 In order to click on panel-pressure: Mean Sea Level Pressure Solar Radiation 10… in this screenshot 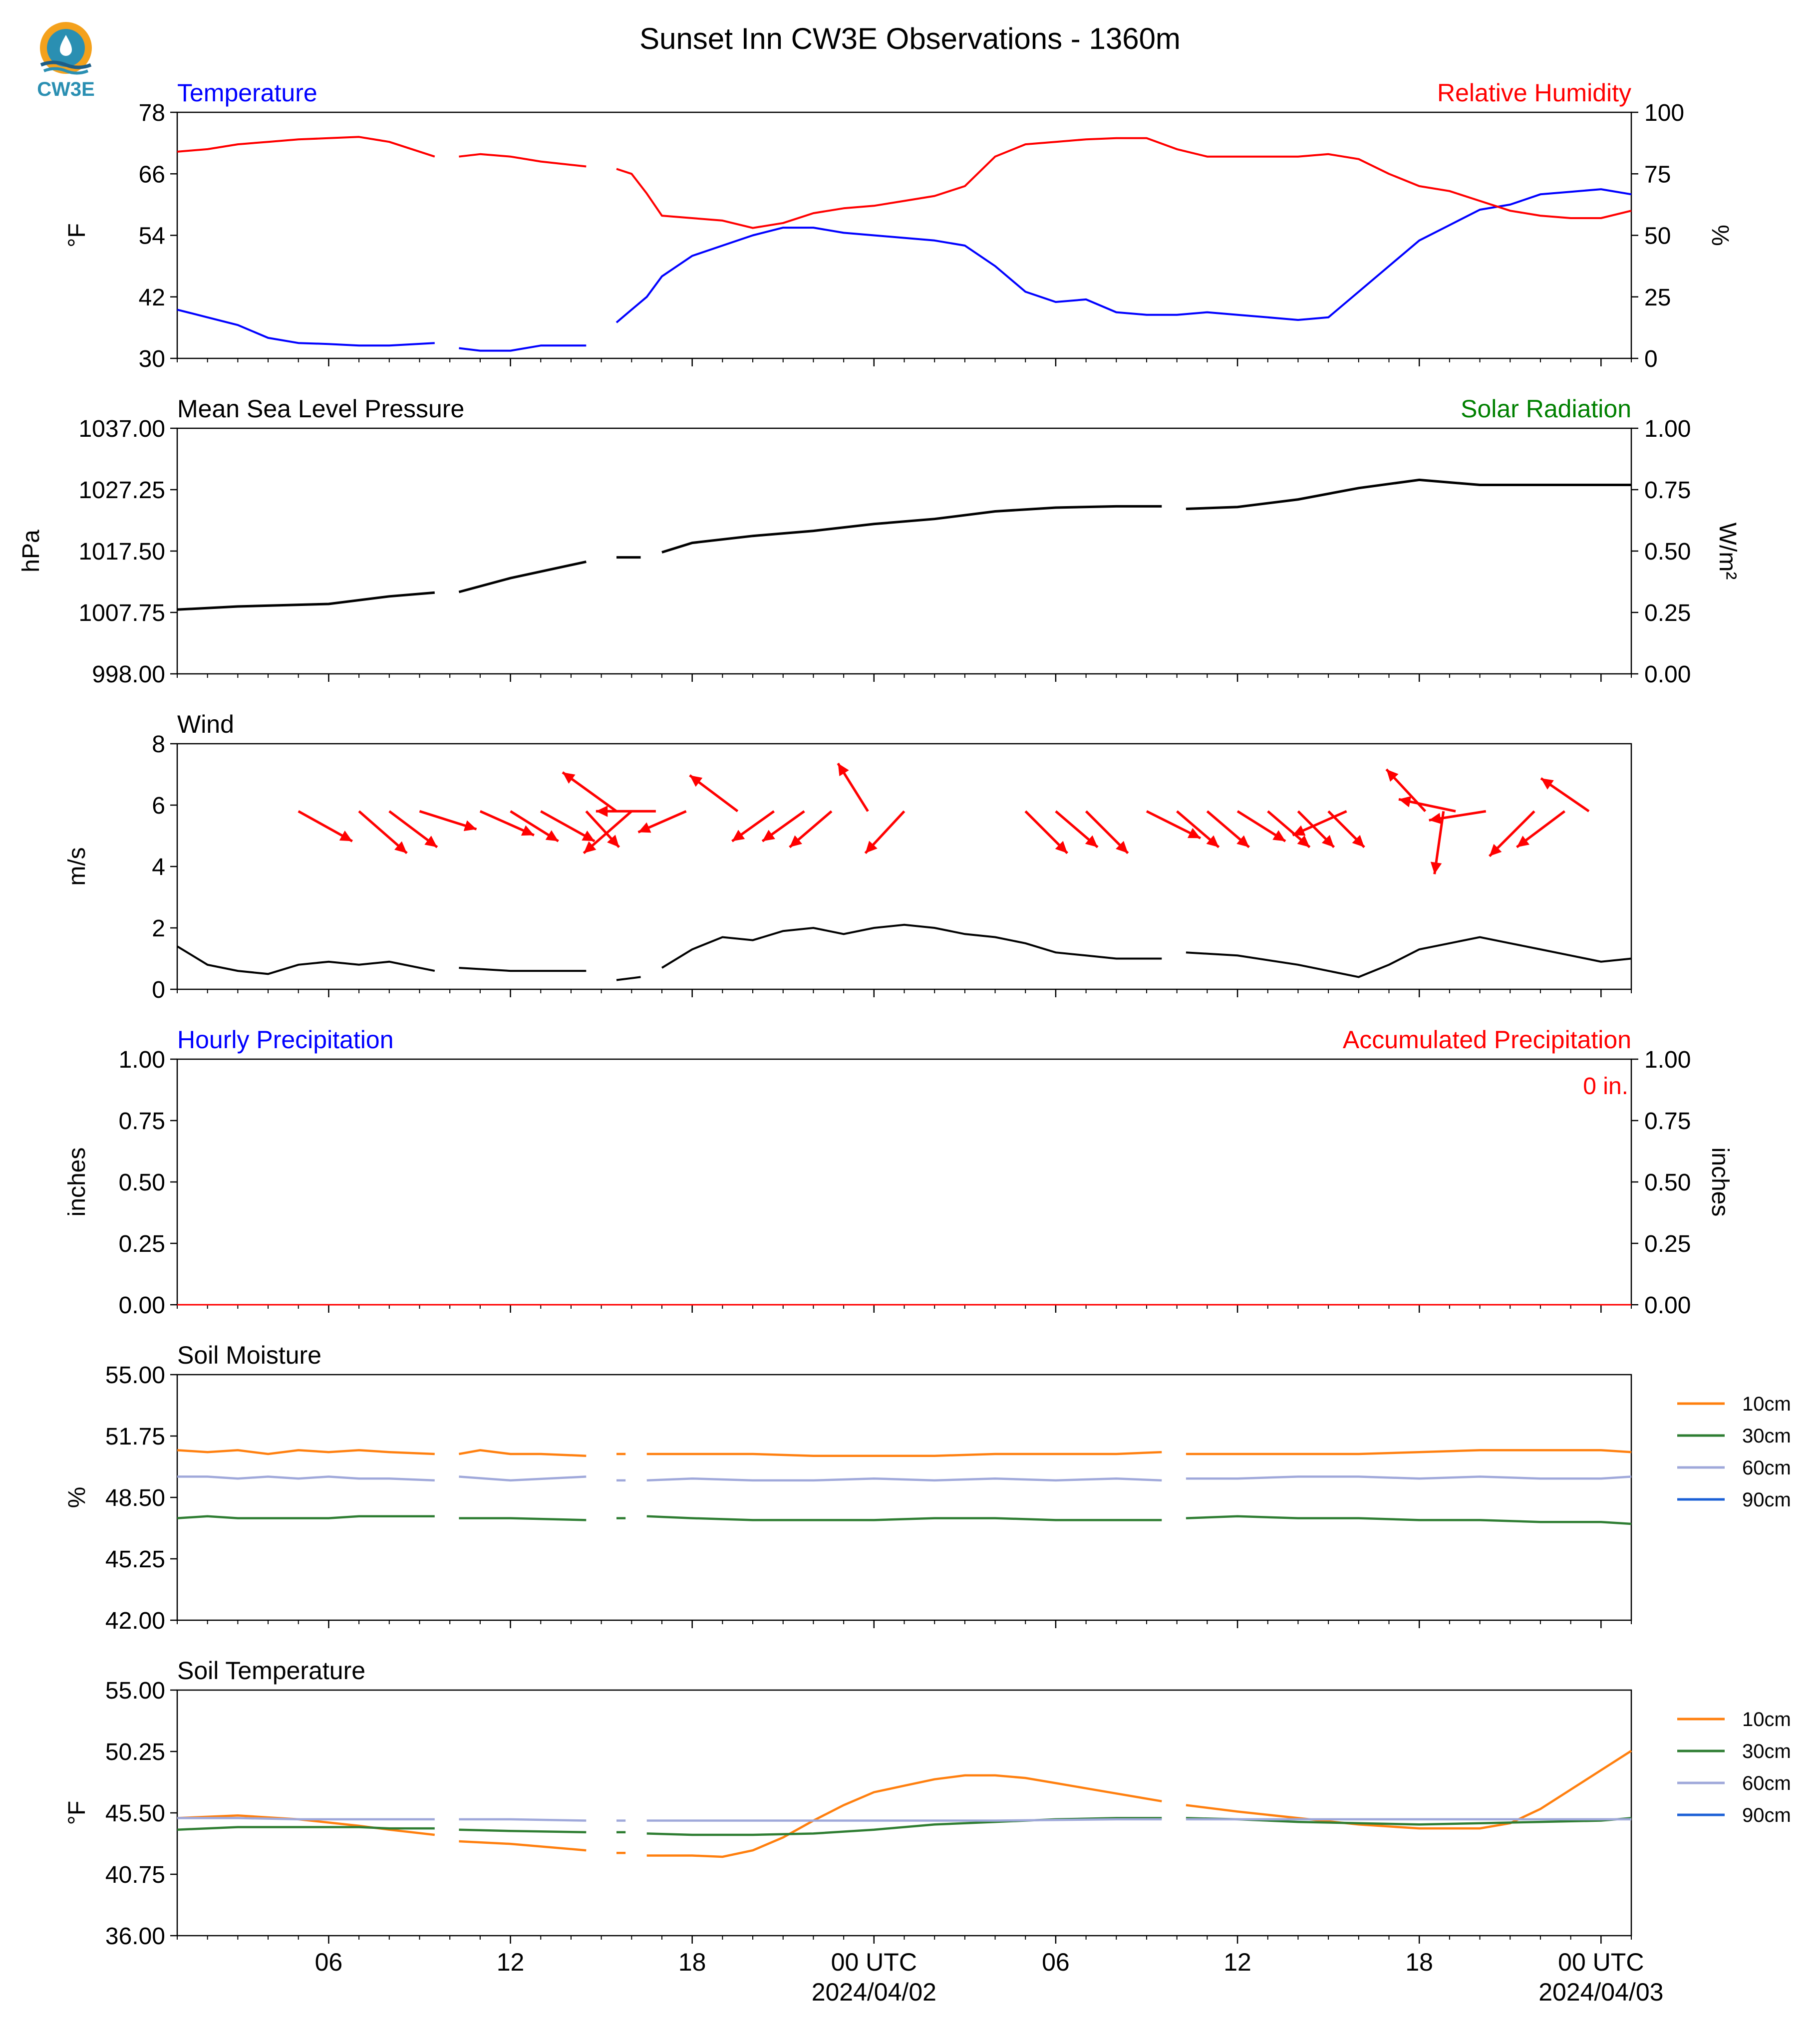, I will do `click(879, 541)`.